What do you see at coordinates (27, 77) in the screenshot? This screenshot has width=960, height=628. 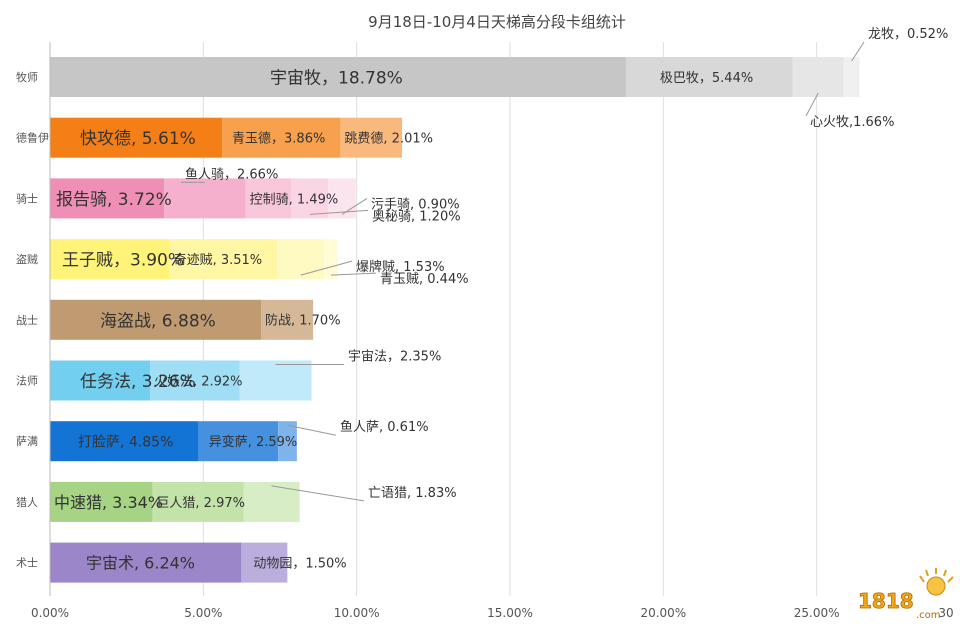 I see `category-label: 牧师` at bounding box center [27, 77].